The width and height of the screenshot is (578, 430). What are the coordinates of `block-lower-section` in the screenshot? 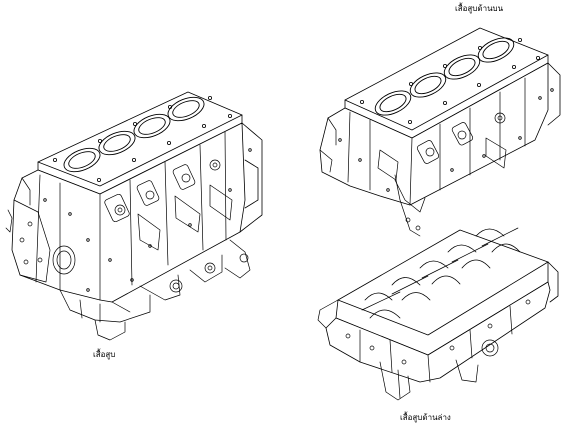 It's located at (155, 290).